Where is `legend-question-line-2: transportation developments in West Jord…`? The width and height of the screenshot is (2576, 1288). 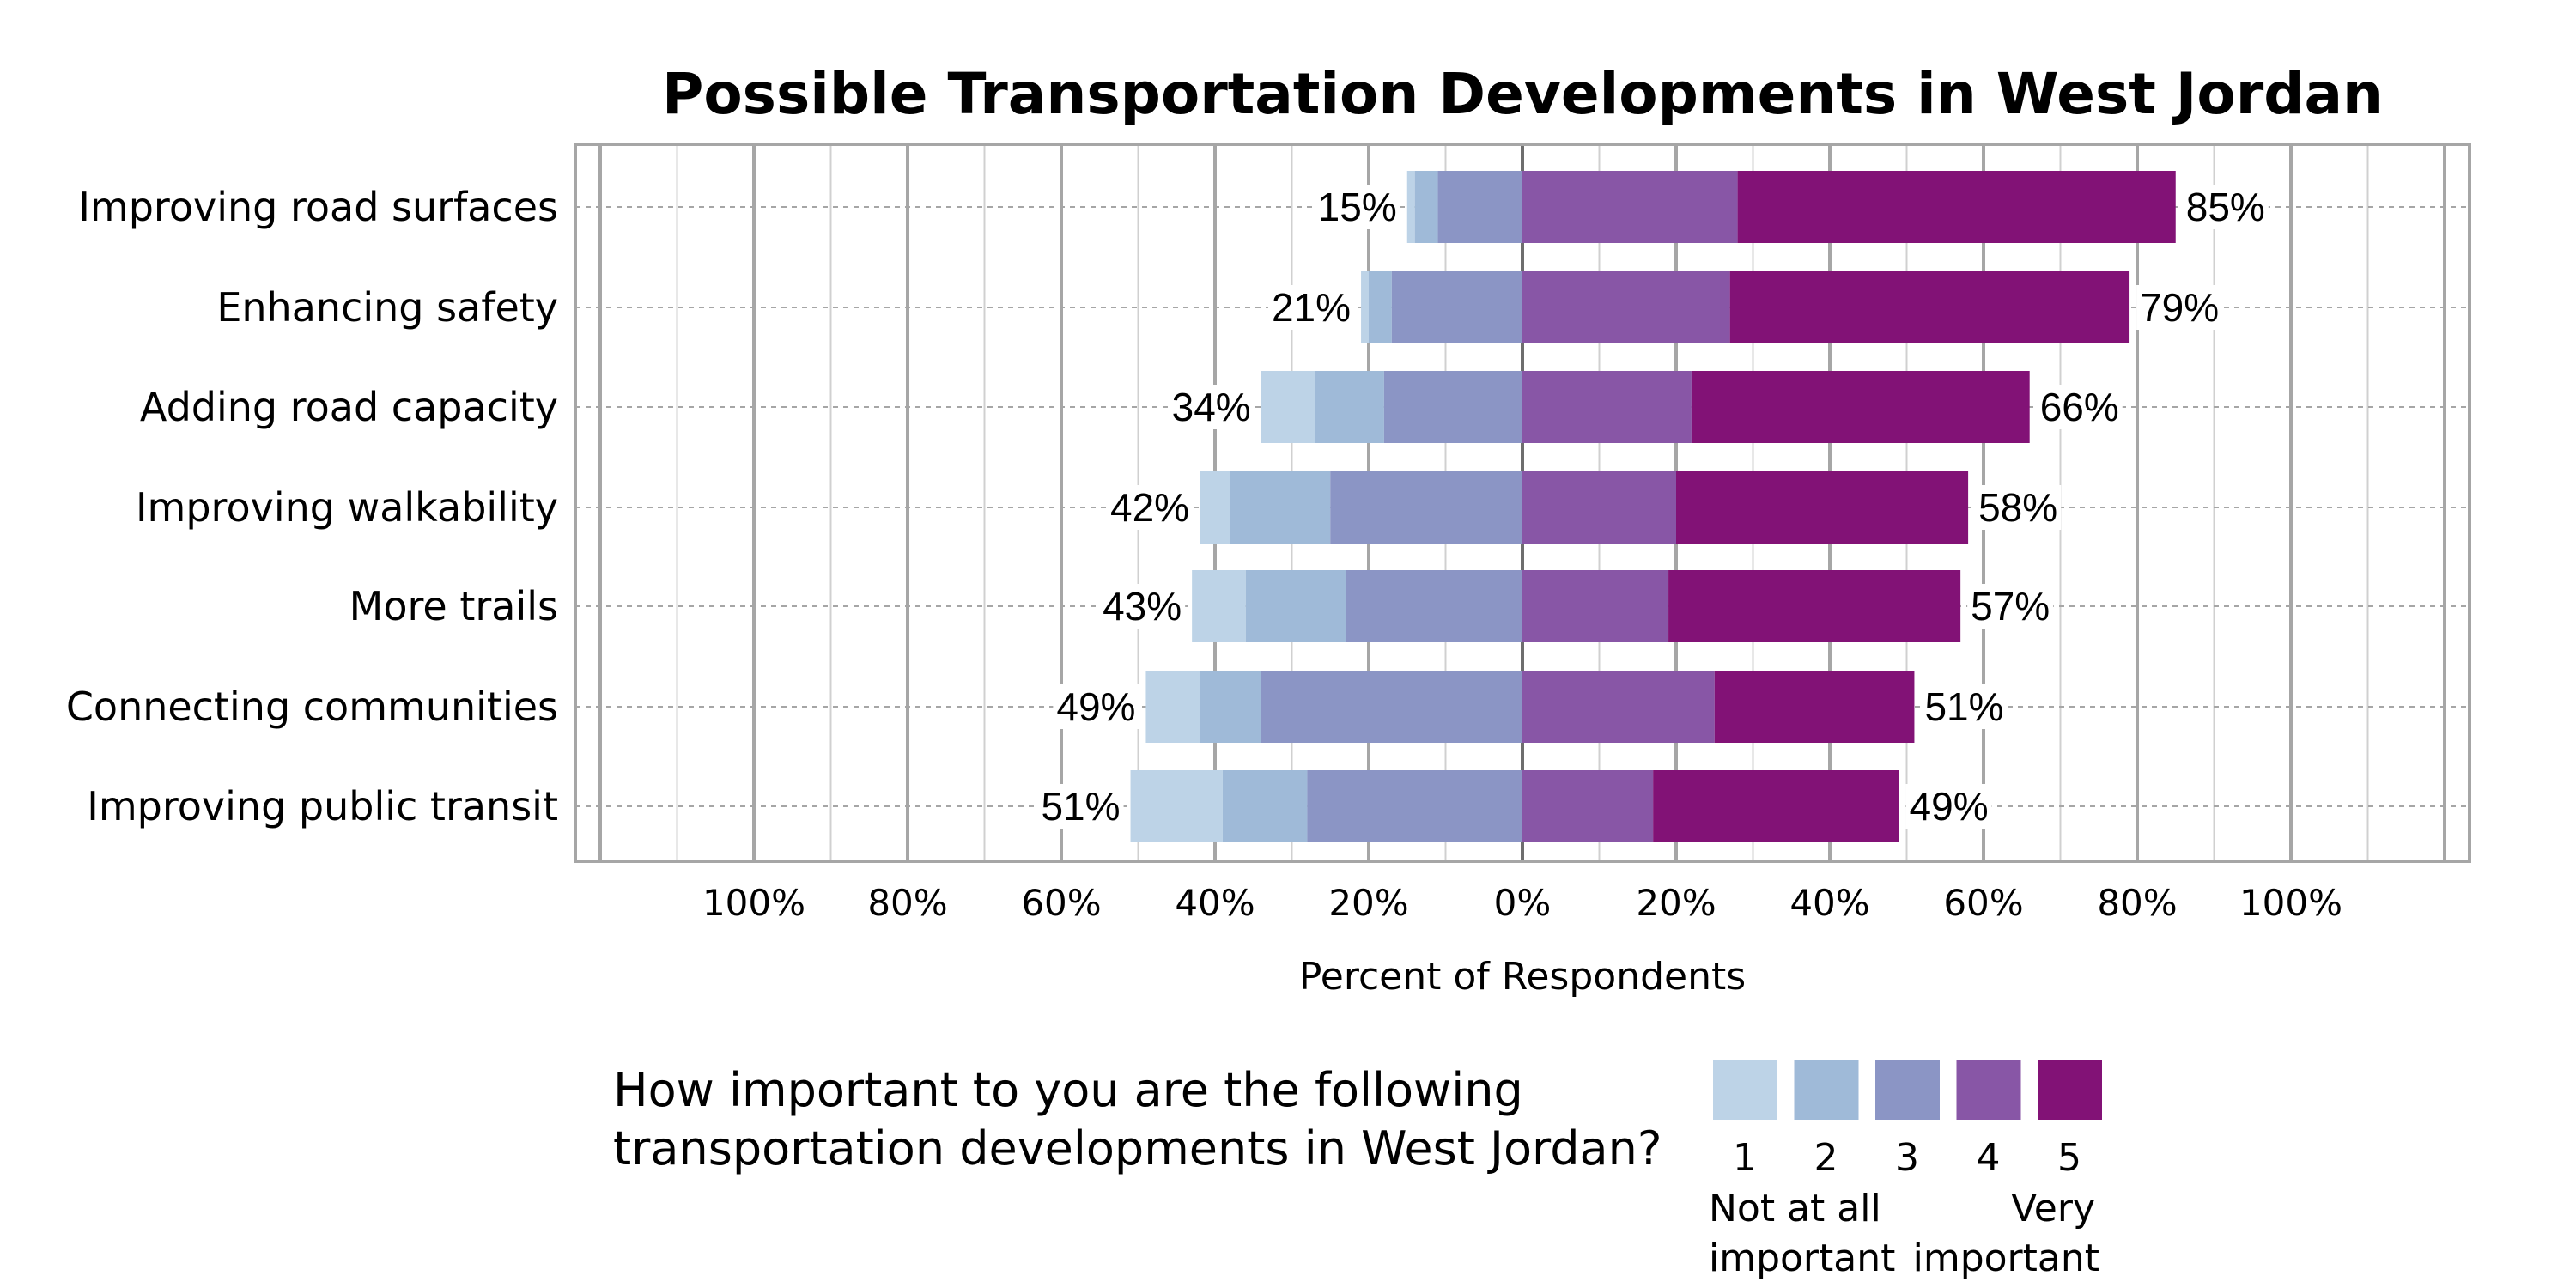 legend-question-line-2: transportation developments in West Jord… is located at coordinates (1137, 1148).